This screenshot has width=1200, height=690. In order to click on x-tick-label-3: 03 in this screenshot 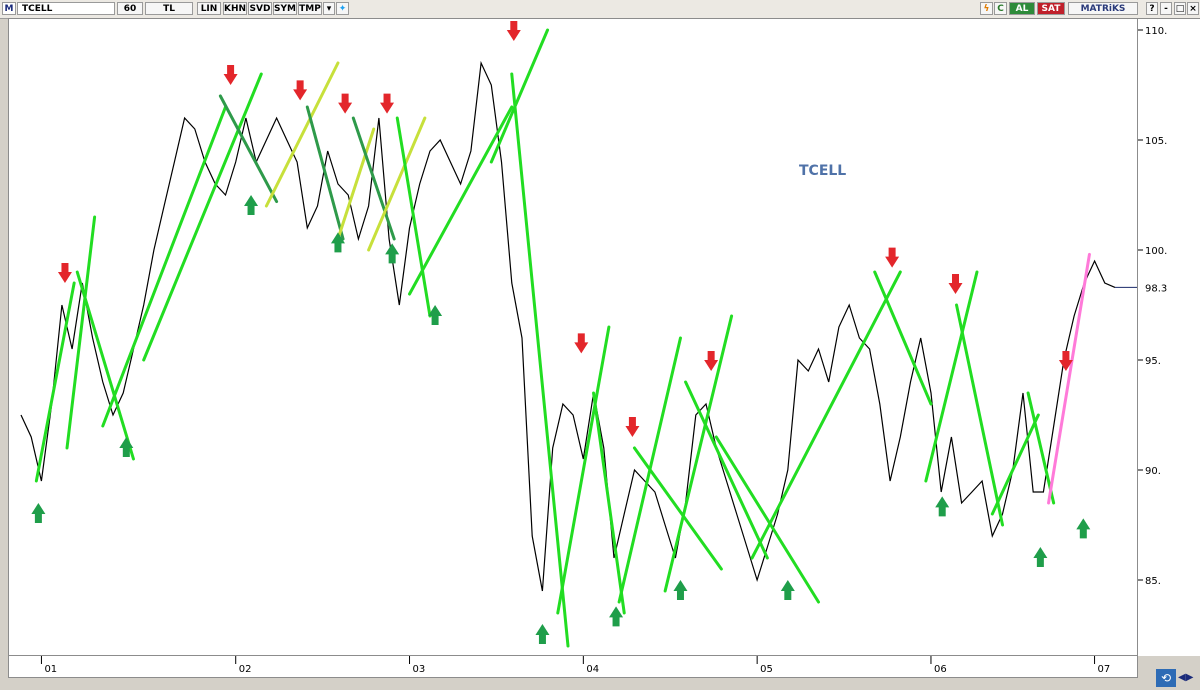, I will do `click(419, 669)`.